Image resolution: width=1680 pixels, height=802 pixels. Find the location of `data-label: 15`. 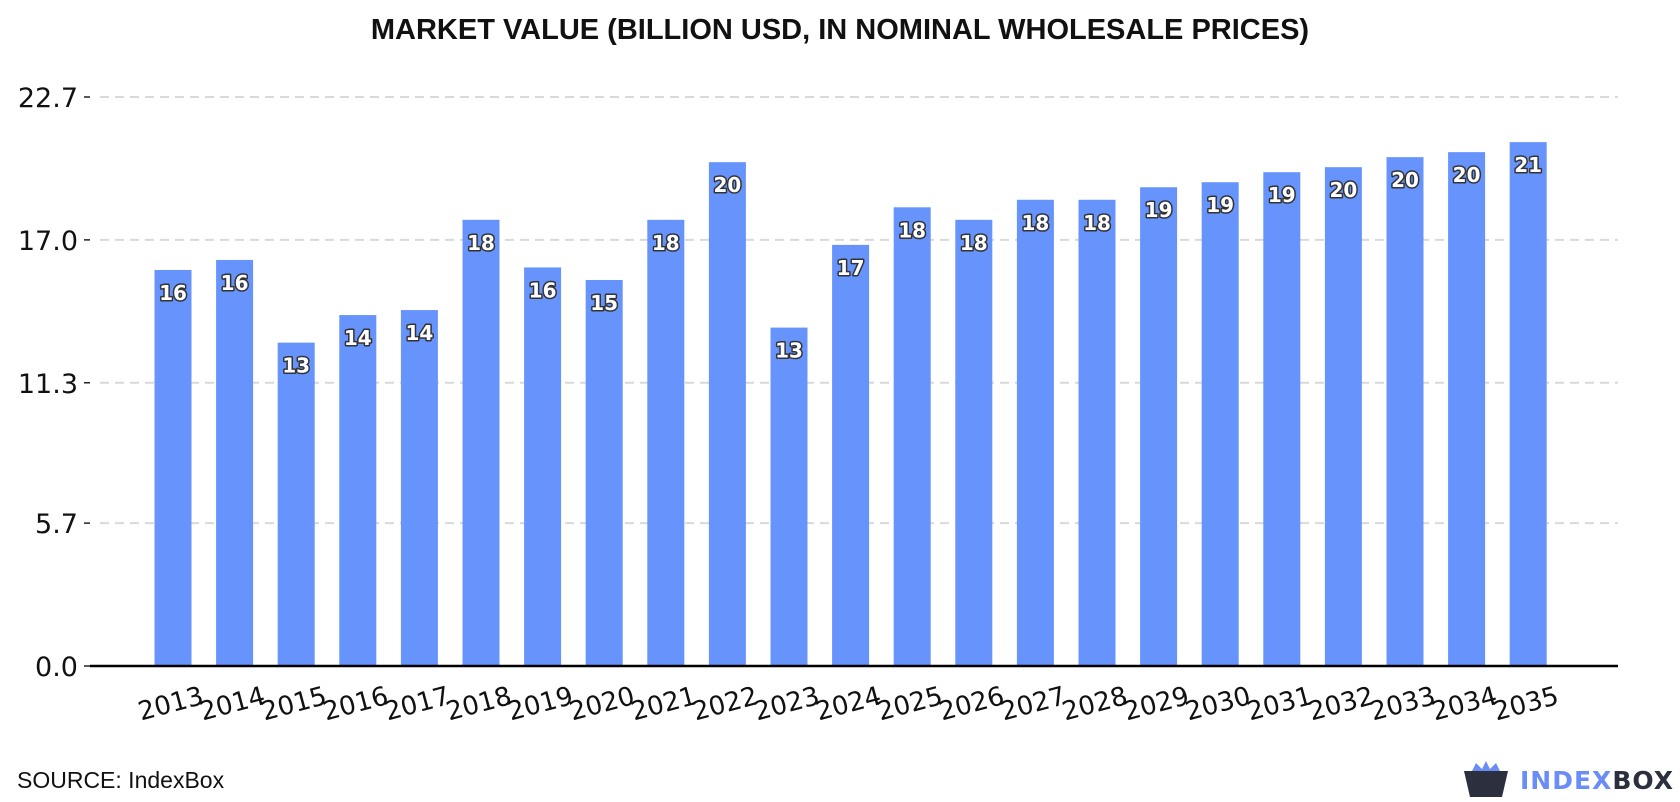

data-label: 15 is located at coordinates (604, 303).